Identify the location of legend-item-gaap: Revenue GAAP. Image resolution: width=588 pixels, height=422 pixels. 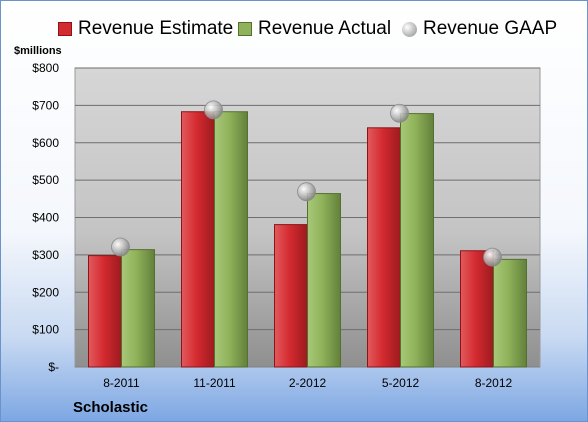
(479, 29).